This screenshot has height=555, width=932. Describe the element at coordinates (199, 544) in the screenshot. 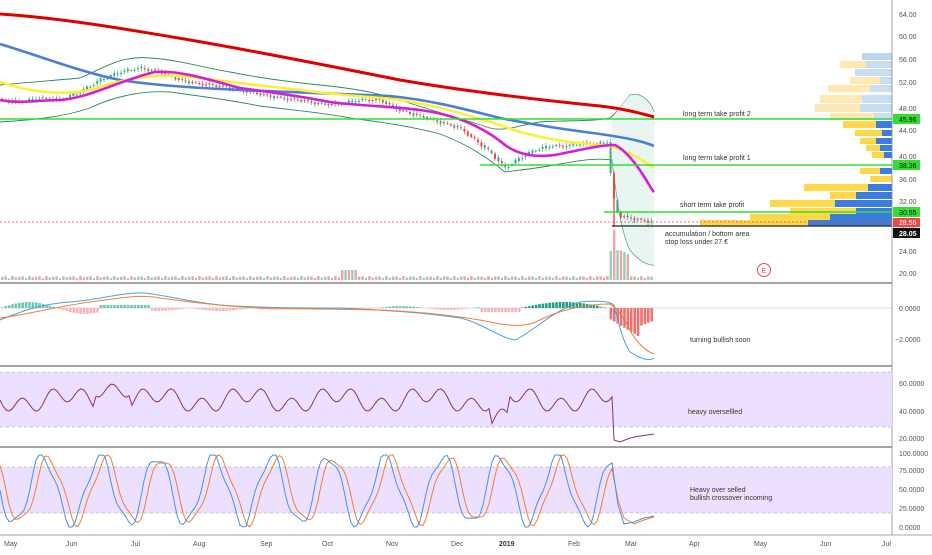

I see `time-axis-label: Aug` at that location.